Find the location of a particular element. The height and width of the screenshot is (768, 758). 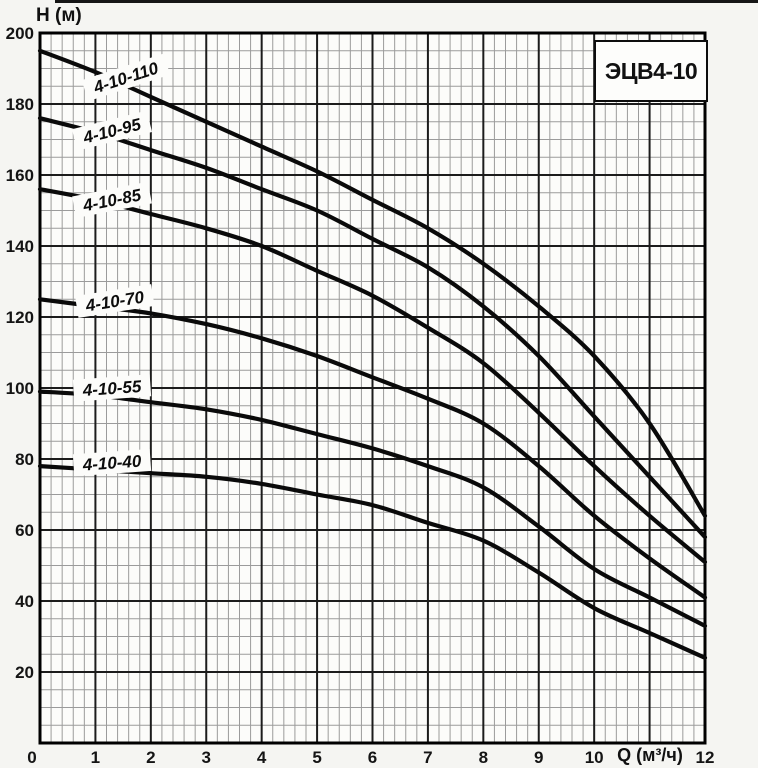

curve-label-4-10-55: 4-10-55 is located at coordinates (111, 388).